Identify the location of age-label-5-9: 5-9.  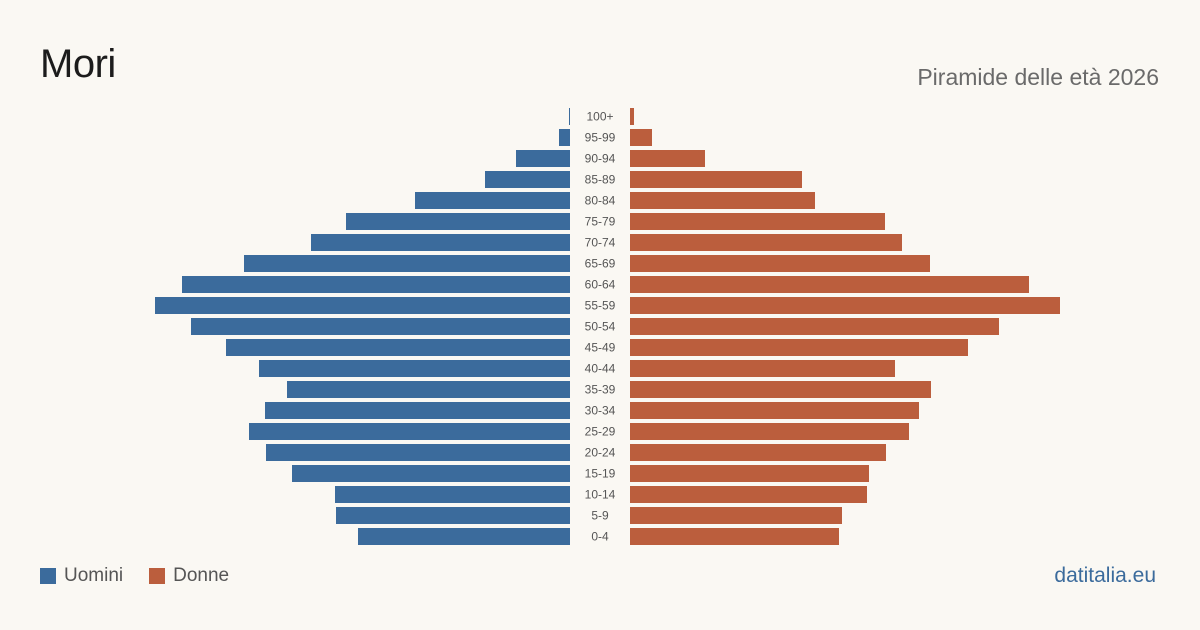
(600, 516).